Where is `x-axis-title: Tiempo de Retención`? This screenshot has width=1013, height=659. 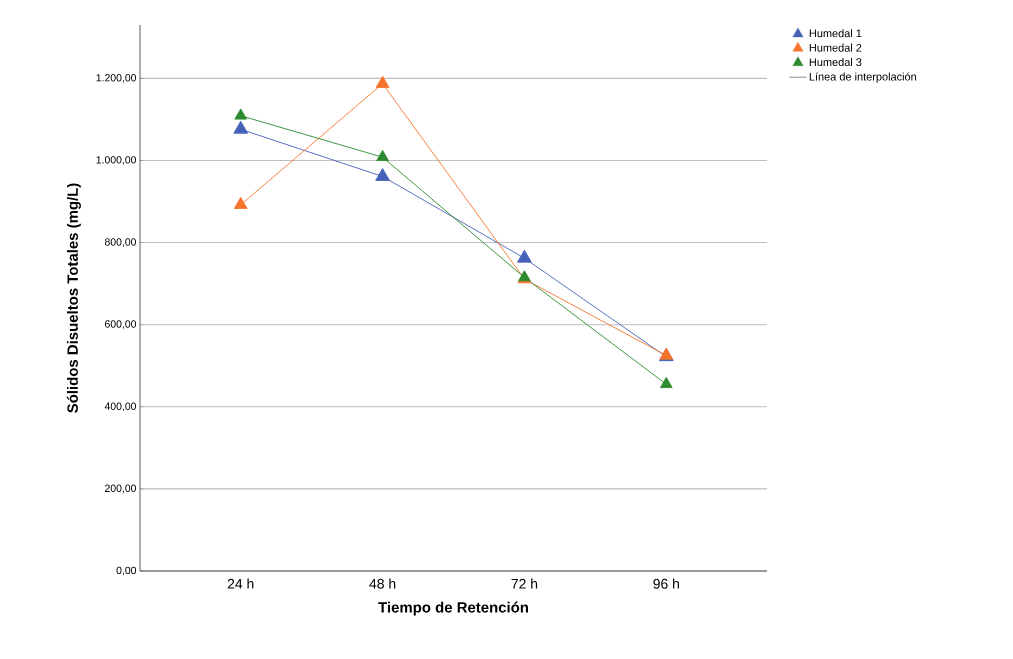
x-axis-title: Tiempo de Retención is located at coordinates (453, 608).